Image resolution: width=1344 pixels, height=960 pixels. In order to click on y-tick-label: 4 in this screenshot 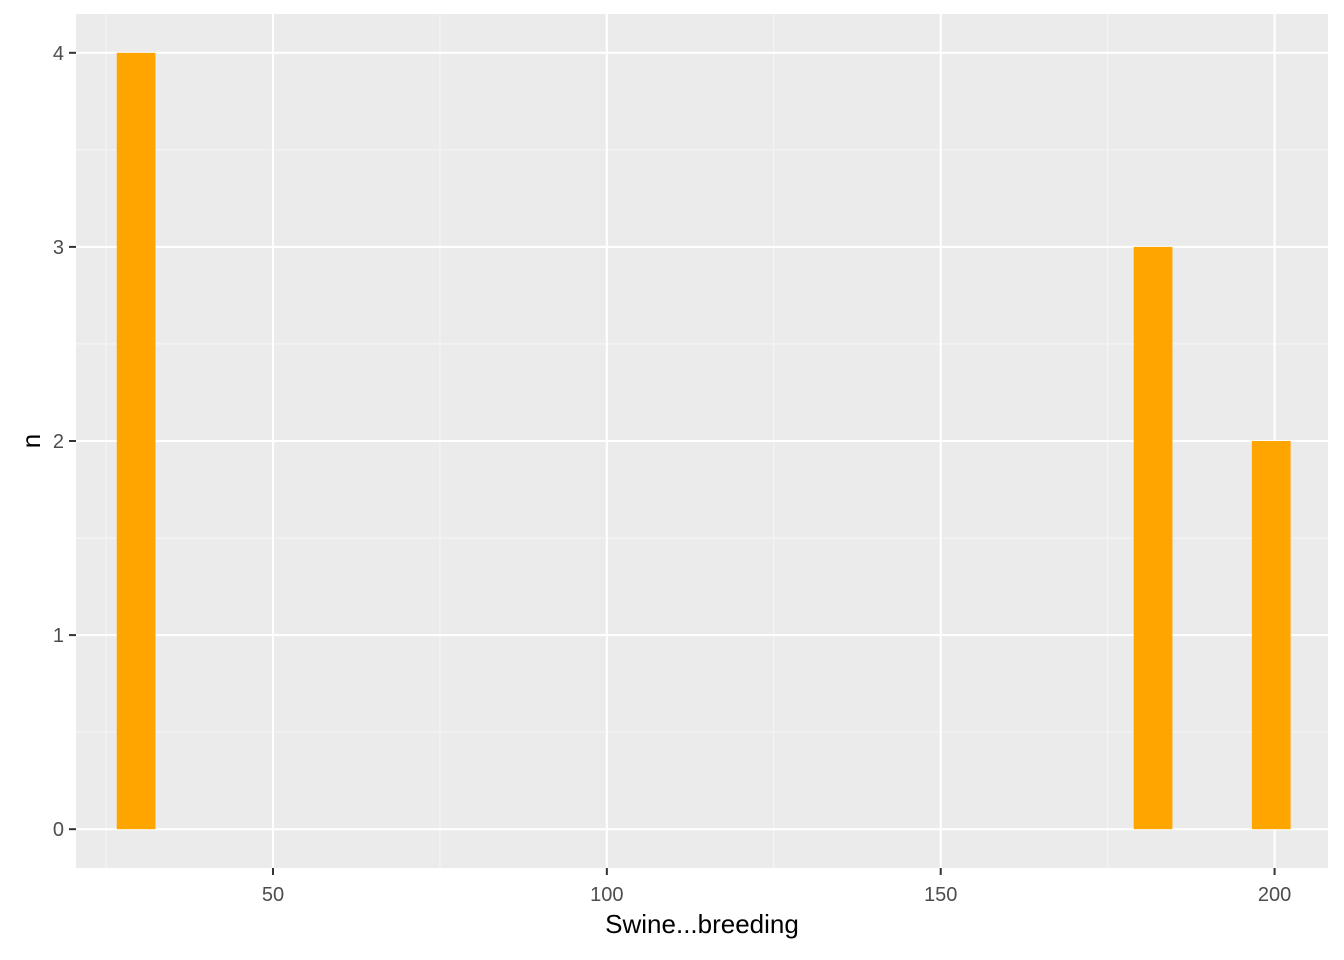, I will do `click(58, 54)`.